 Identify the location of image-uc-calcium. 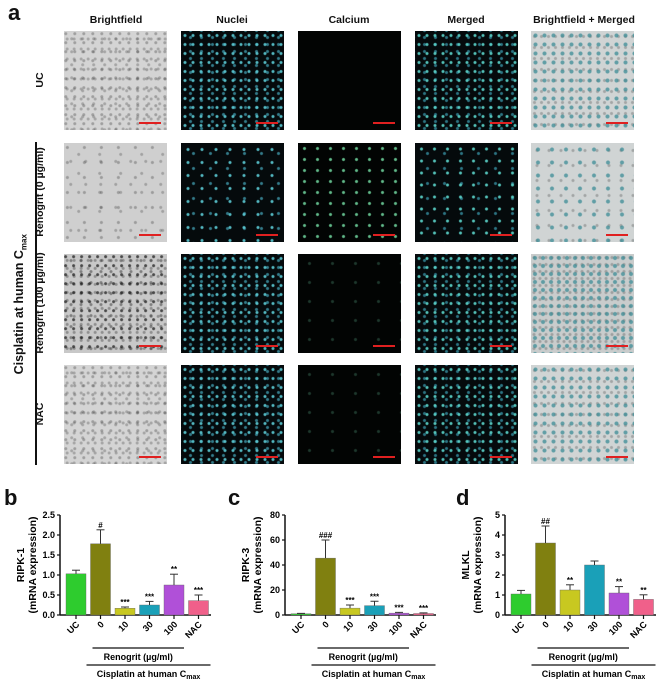
(349, 80).